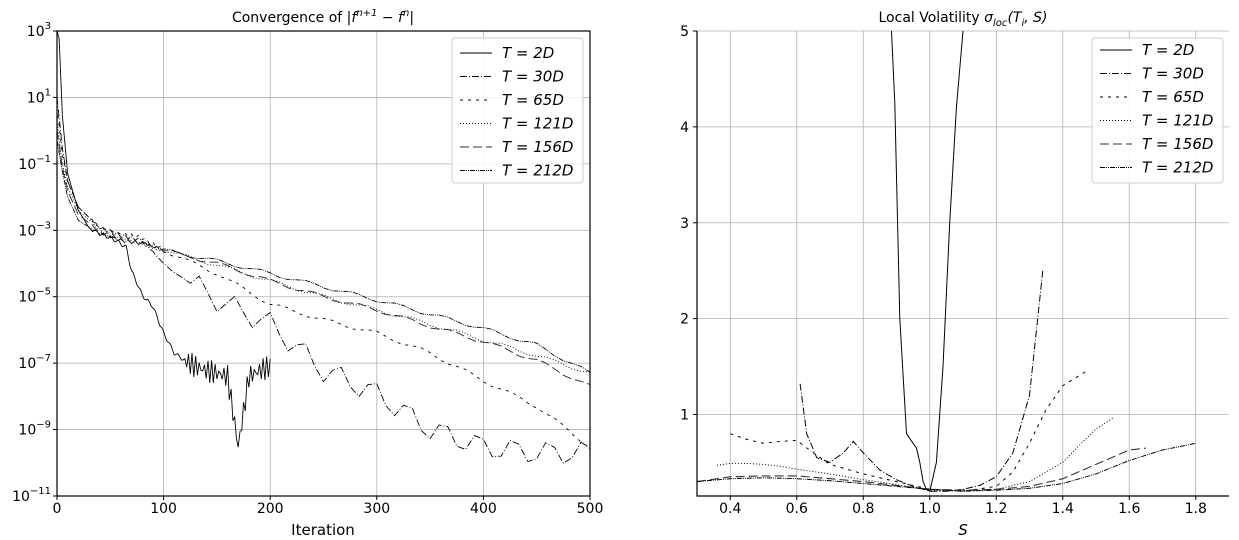  Describe the element at coordinates (376, 509) in the screenshot. I see `left-x-tick-label: 300` at that location.